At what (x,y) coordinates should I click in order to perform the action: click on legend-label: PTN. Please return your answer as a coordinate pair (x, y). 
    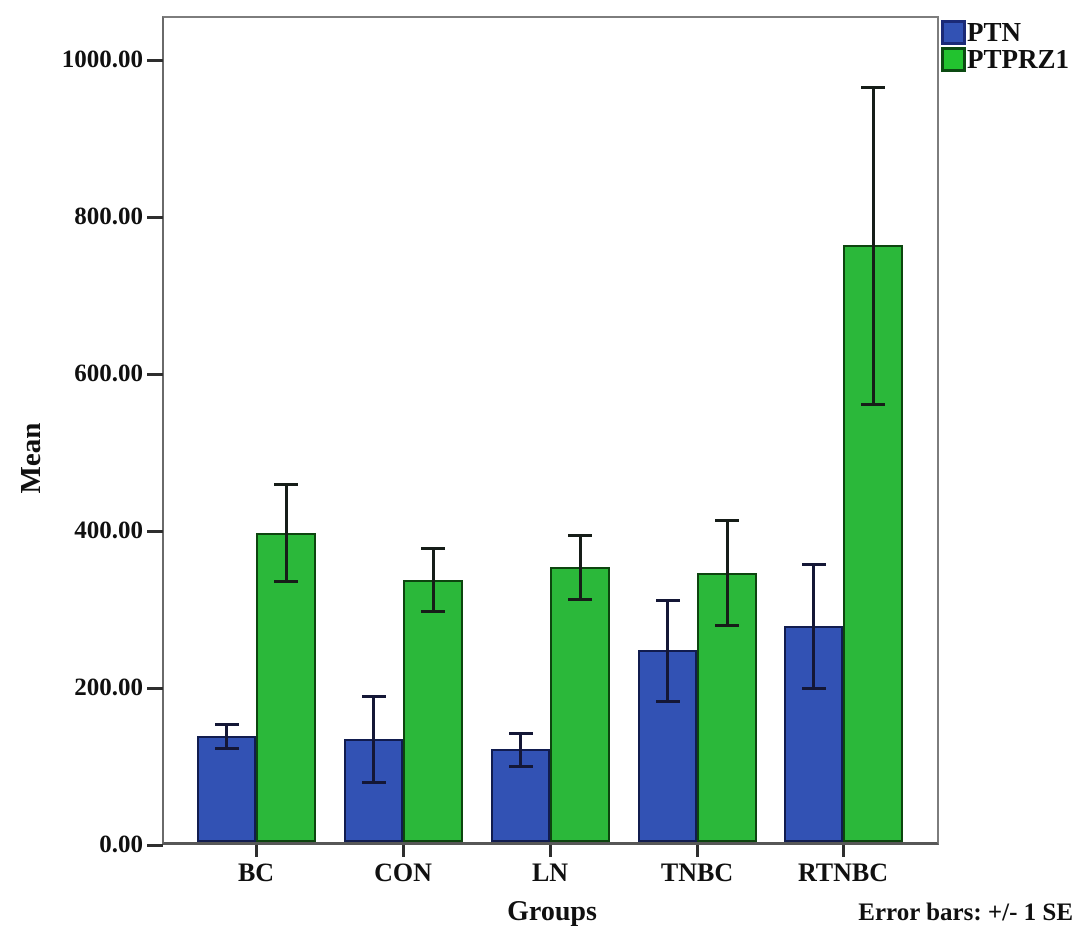
    Looking at the image, I should click on (994, 32).